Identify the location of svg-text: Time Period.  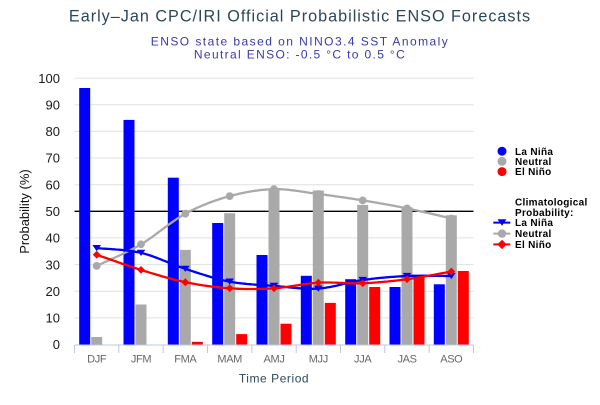
(274, 378).